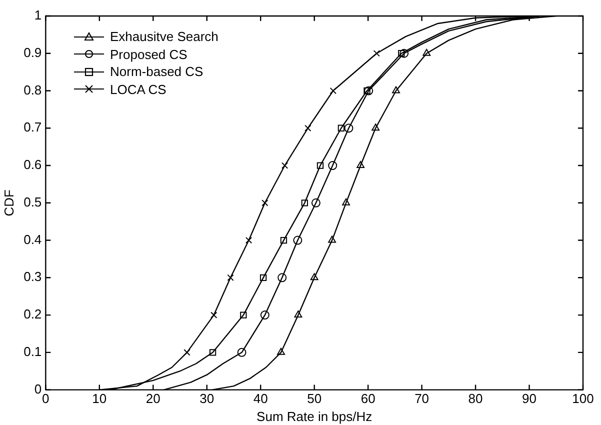 The image size is (601, 425). What do you see at coordinates (8, 202) in the screenshot?
I see `y-axis-title: CDF` at bounding box center [8, 202].